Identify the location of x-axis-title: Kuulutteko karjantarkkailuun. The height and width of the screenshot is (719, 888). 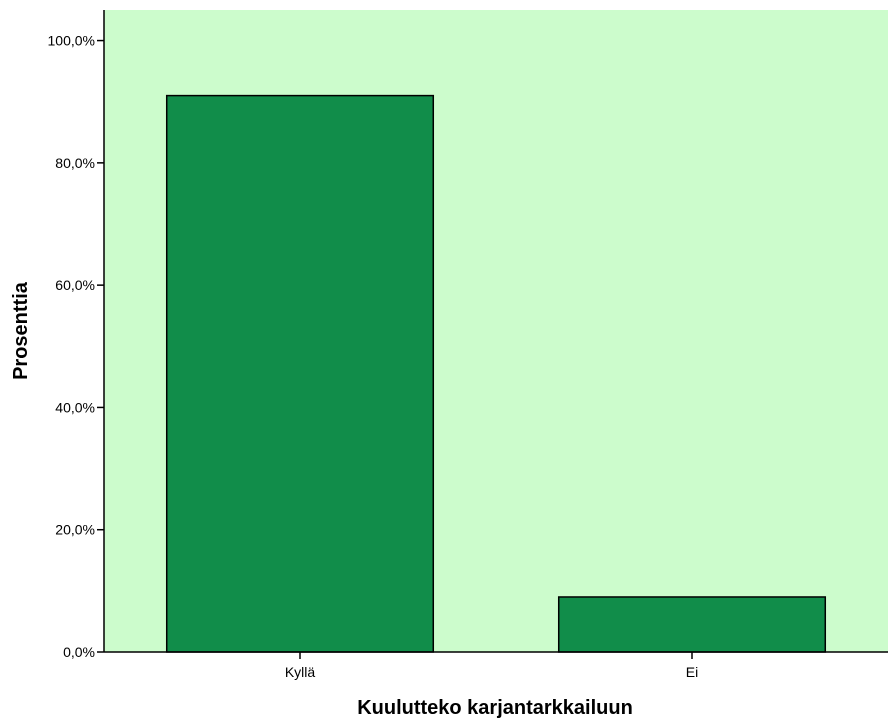
(495, 708).